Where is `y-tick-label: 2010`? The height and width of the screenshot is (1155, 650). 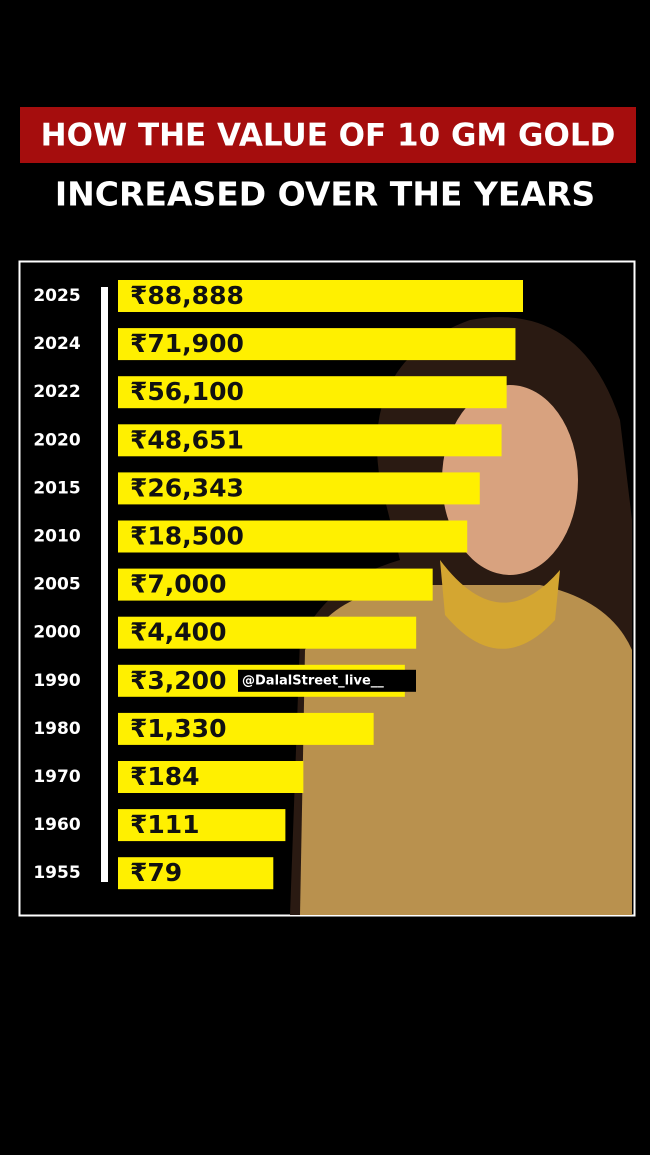
y-tick-label: 2010 is located at coordinates (56, 537).